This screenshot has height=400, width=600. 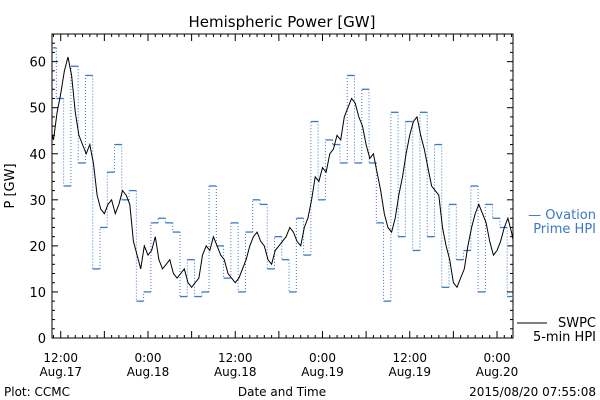 I want to click on y-tick-label: 0, so click(x=42, y=339).